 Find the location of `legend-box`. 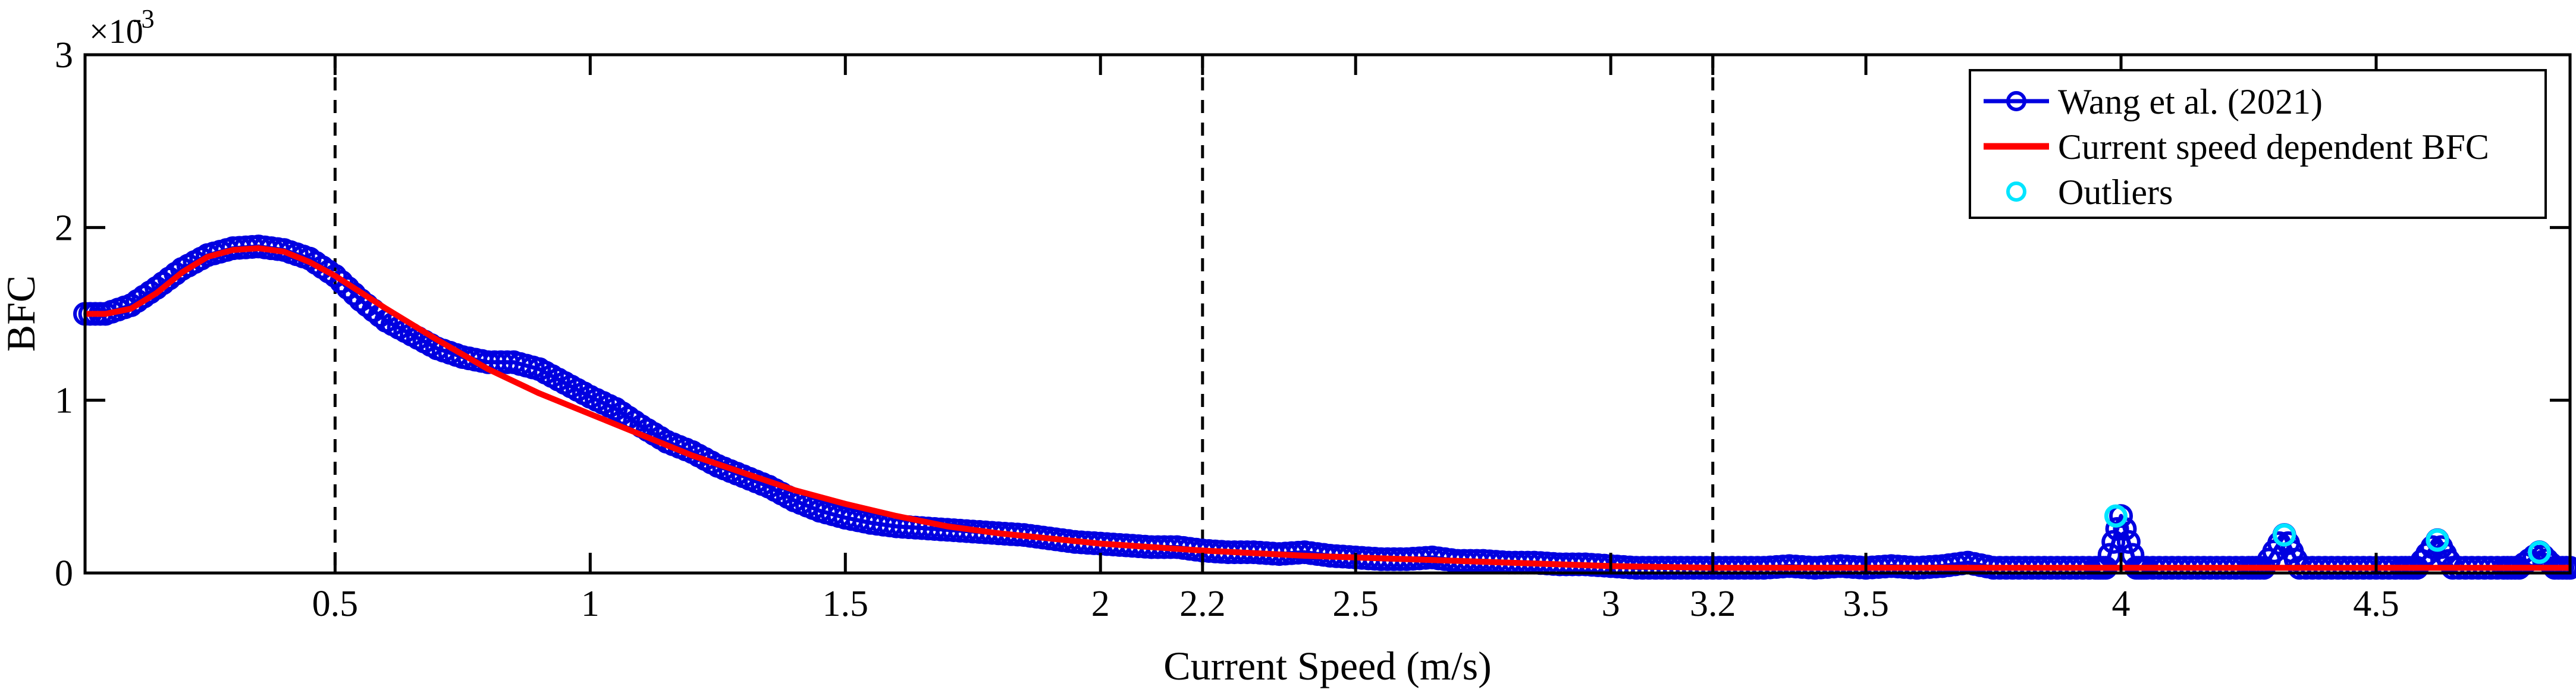

legend-box is located at coordinates (2258, 144).